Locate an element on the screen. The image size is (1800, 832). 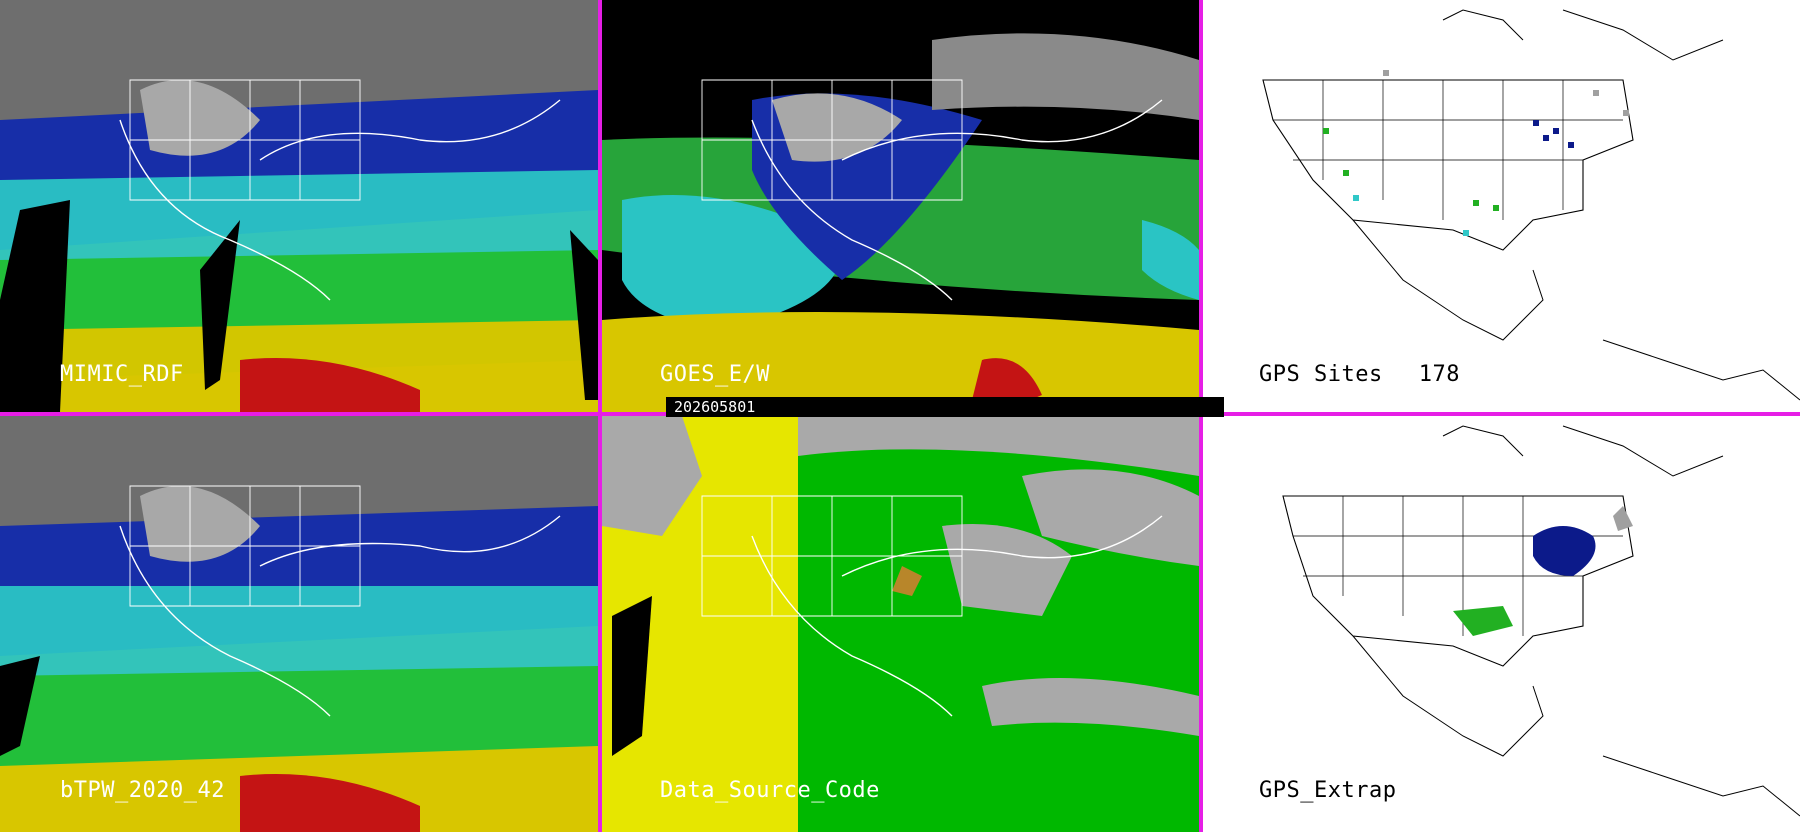
goes-ew-label: GOES_E/W is located at coordinates (715, 374).